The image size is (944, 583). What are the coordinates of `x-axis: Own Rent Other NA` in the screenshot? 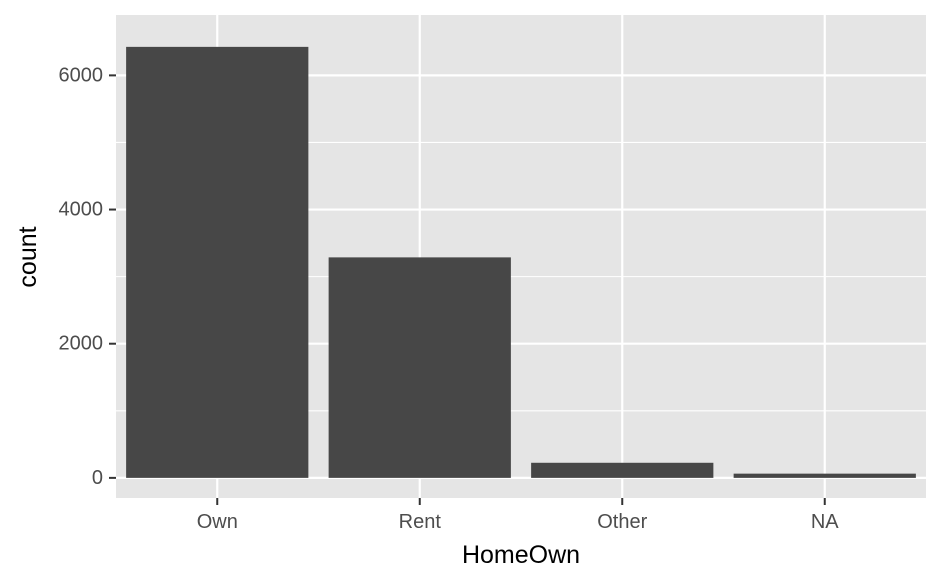 It's located at (518, 515).